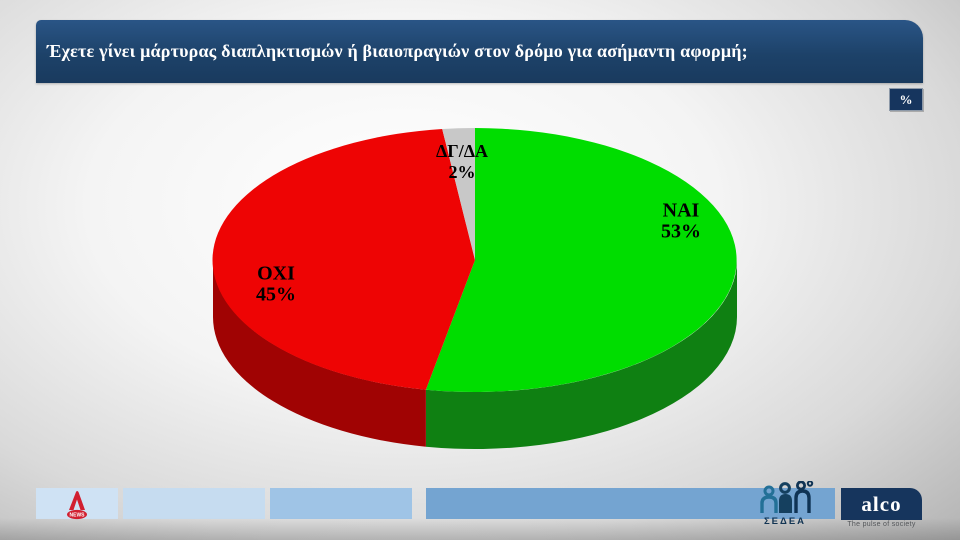 Image resolution: width=960 pixels, height=540 pixels. What do you see at coordinates (810, 484) in the screenshot?
I see `sedea-dot-icon` at bounding box center [810, 484].